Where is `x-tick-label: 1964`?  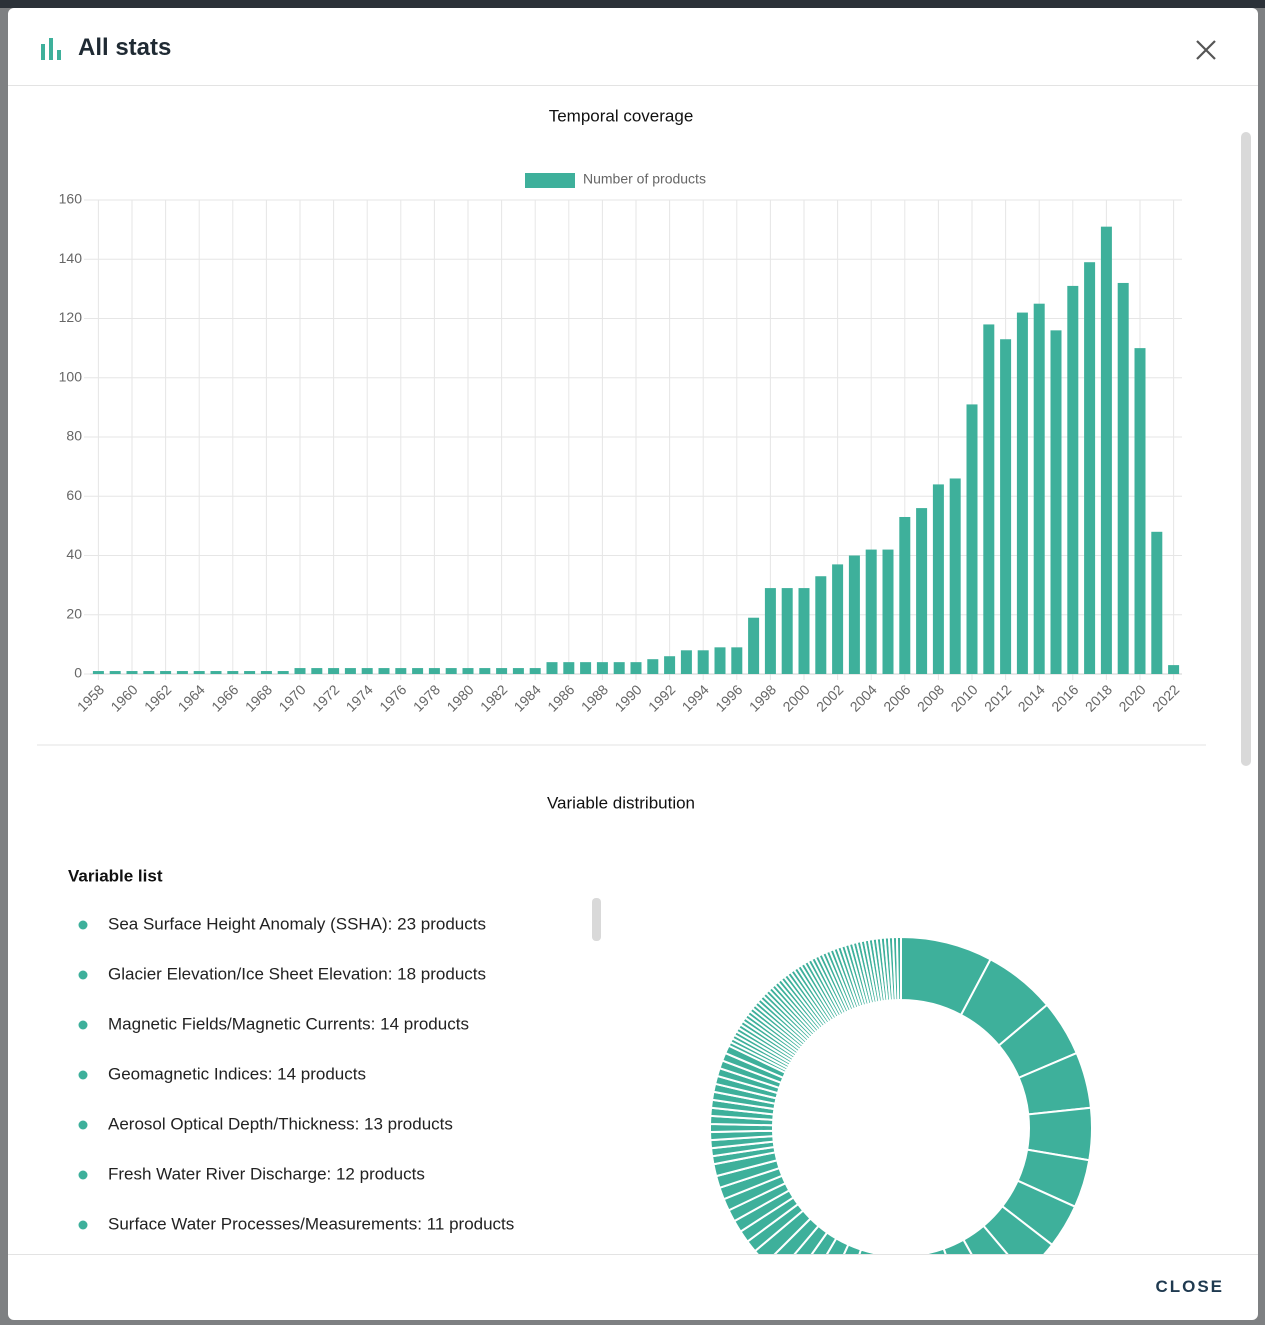
x-tick-label: 1964 is located at coordinates (191, 697).